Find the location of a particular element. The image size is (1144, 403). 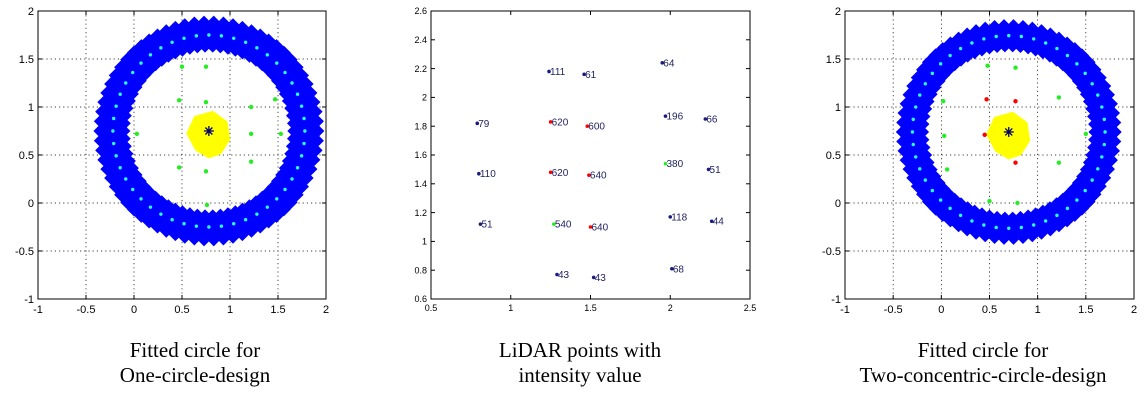

lidar-point: 196 is located at coordinates (673, 117).